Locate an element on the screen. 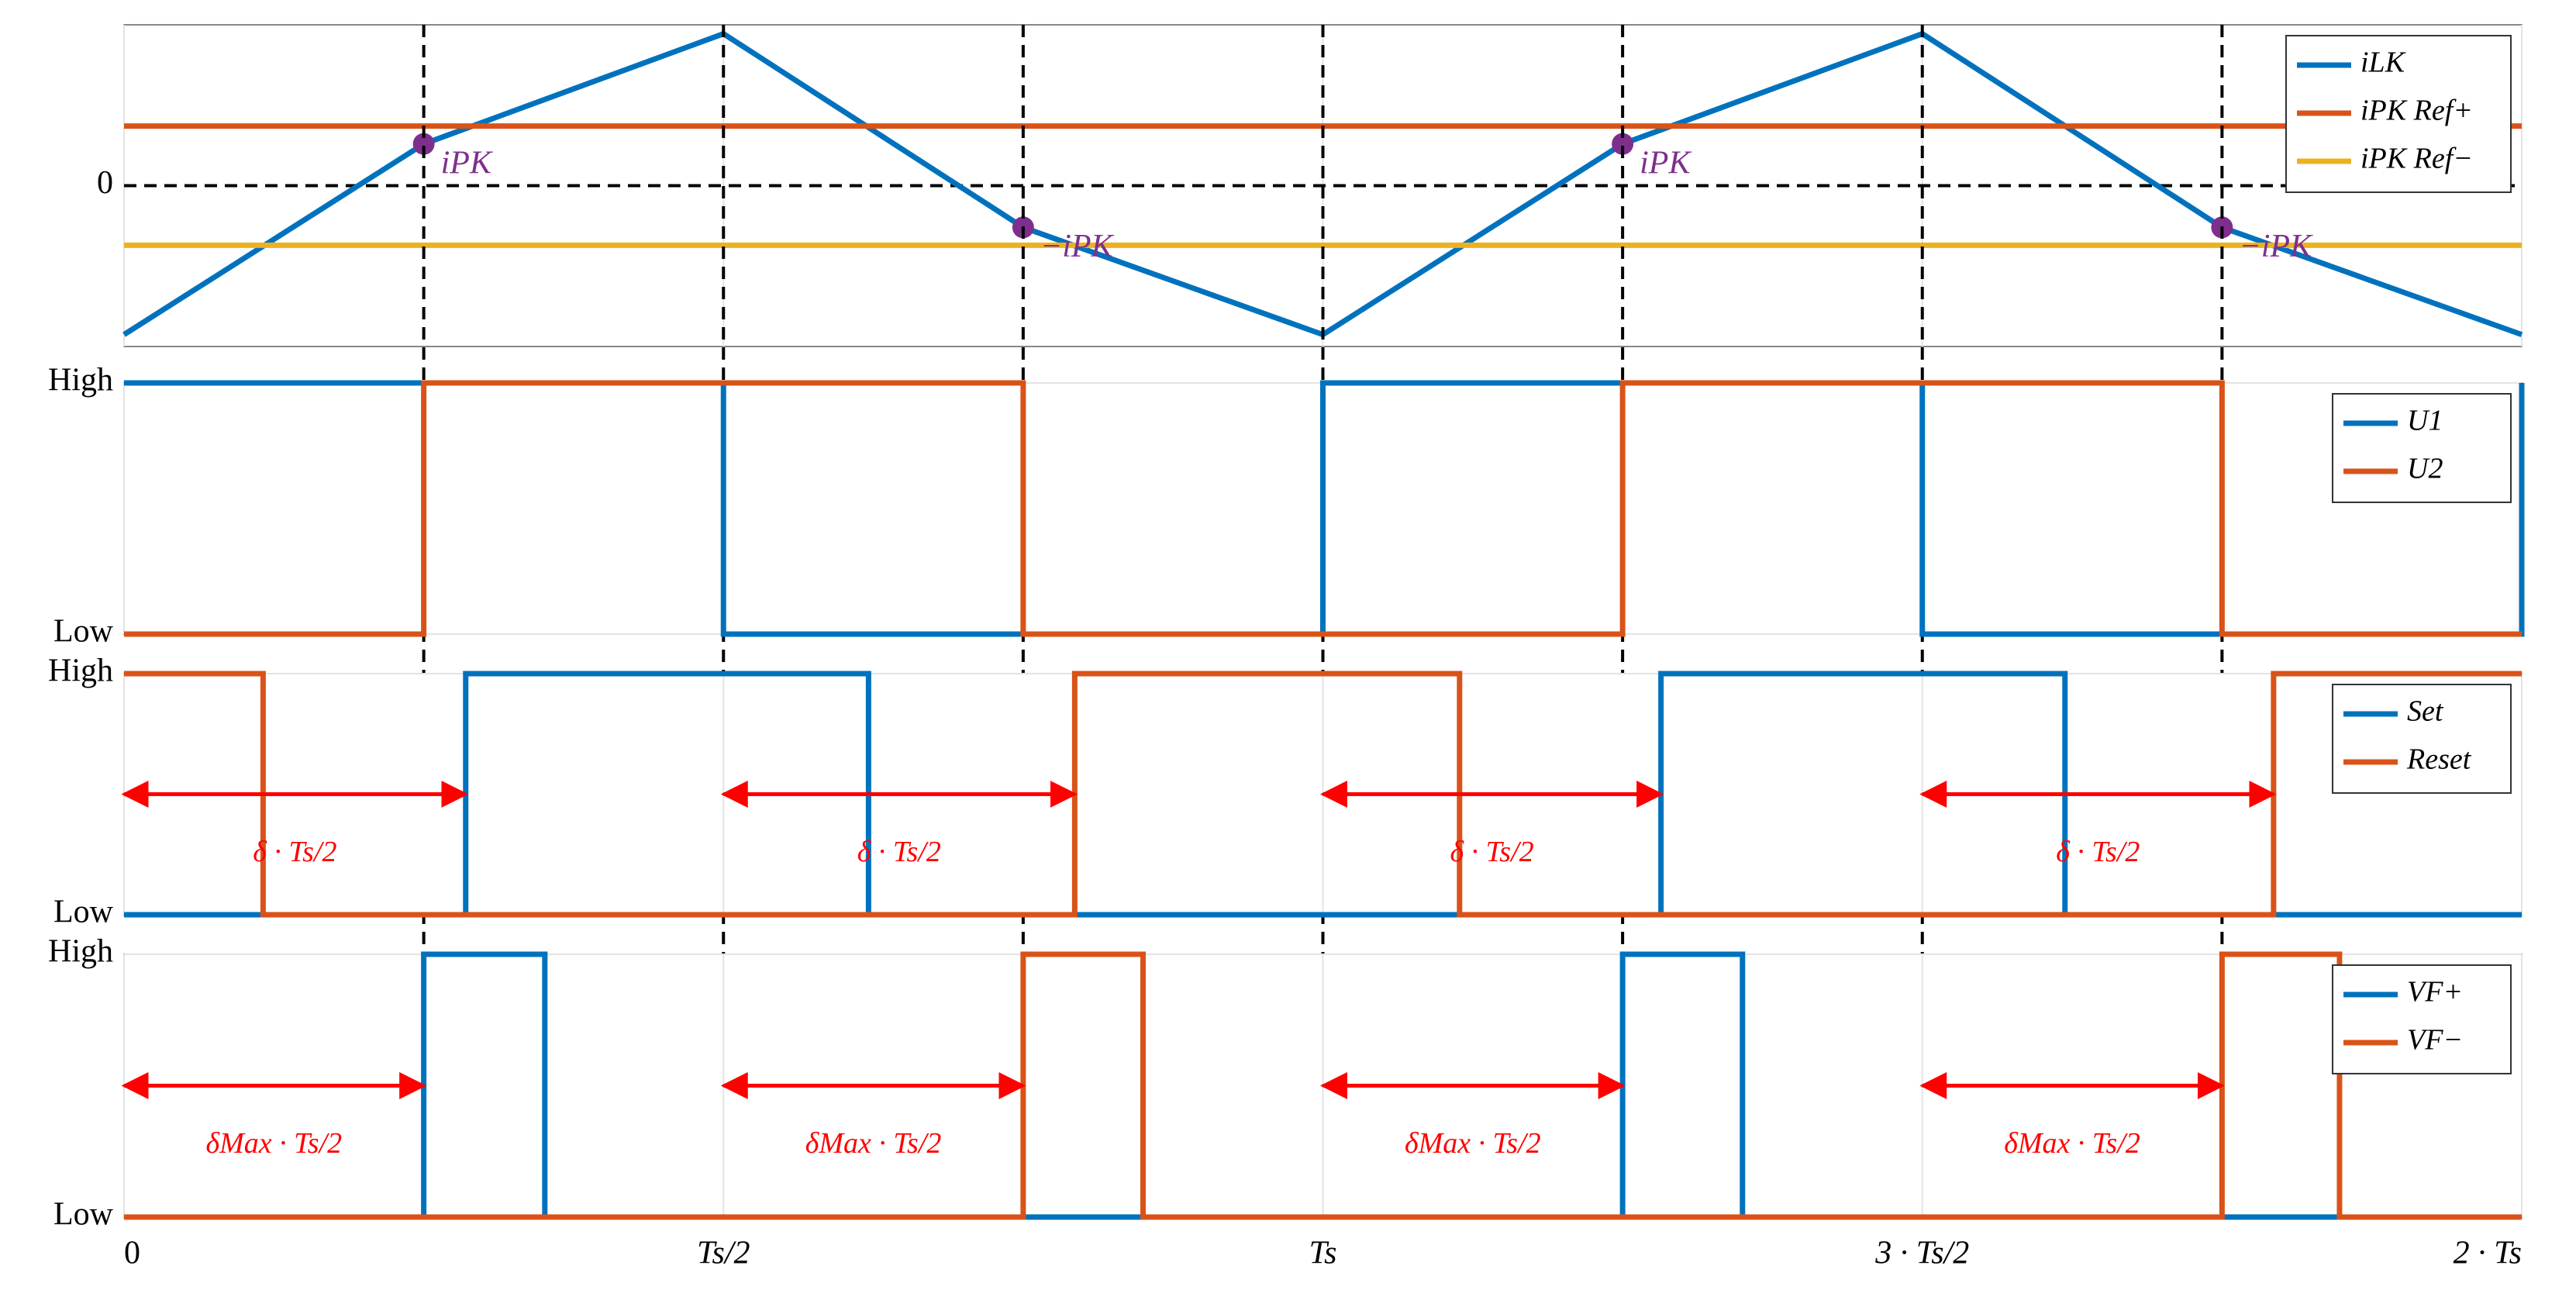 The image size is (2576, 1300). x-tick-label: Ts is located at coordinates (1323, 1254).